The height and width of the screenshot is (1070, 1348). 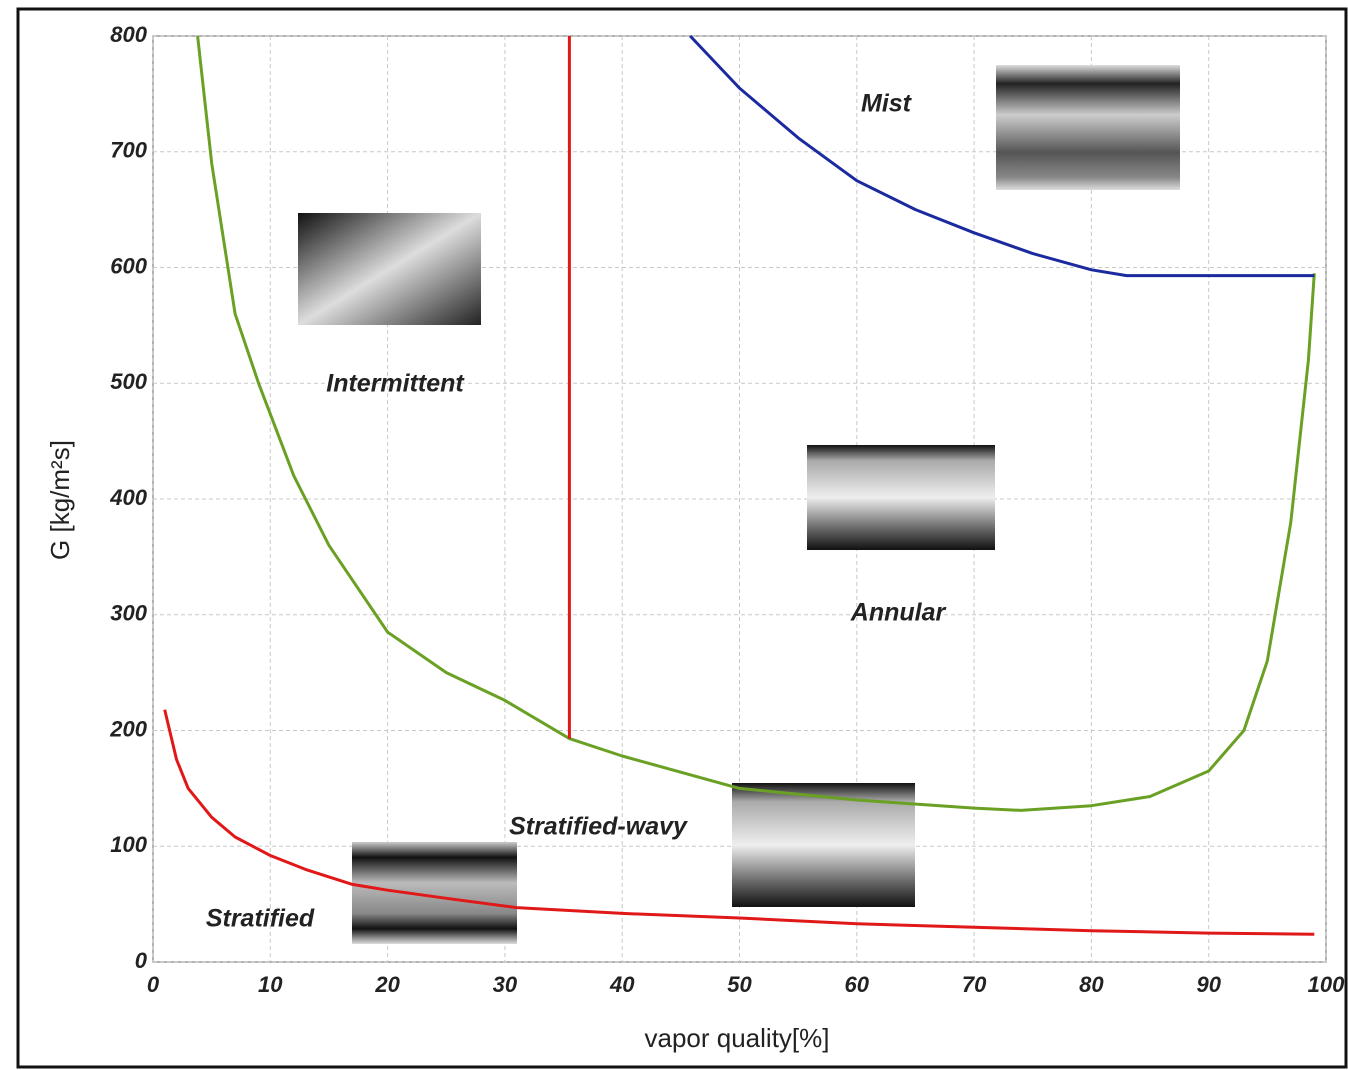 What do you see at coordinates (128, 613) in the screenshot?
I see `y-tick-label: 300` at bounding box center [128, 613].